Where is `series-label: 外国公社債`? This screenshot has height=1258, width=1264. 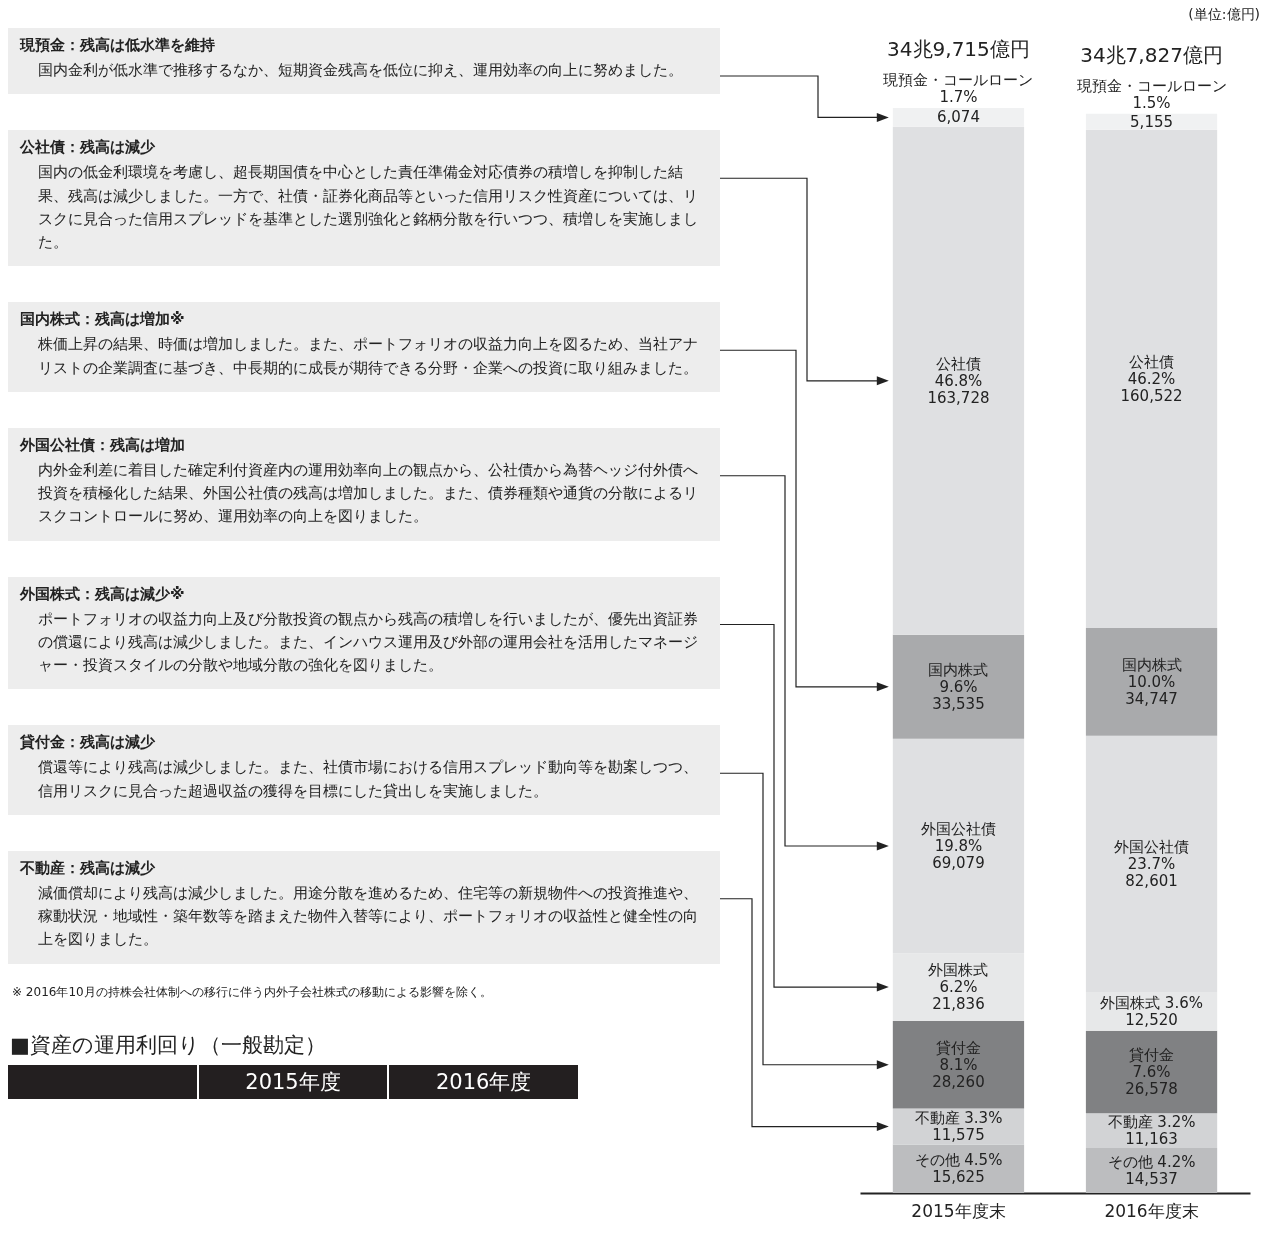 series-label: 外国公社債 is located at coordinates (958, 829).